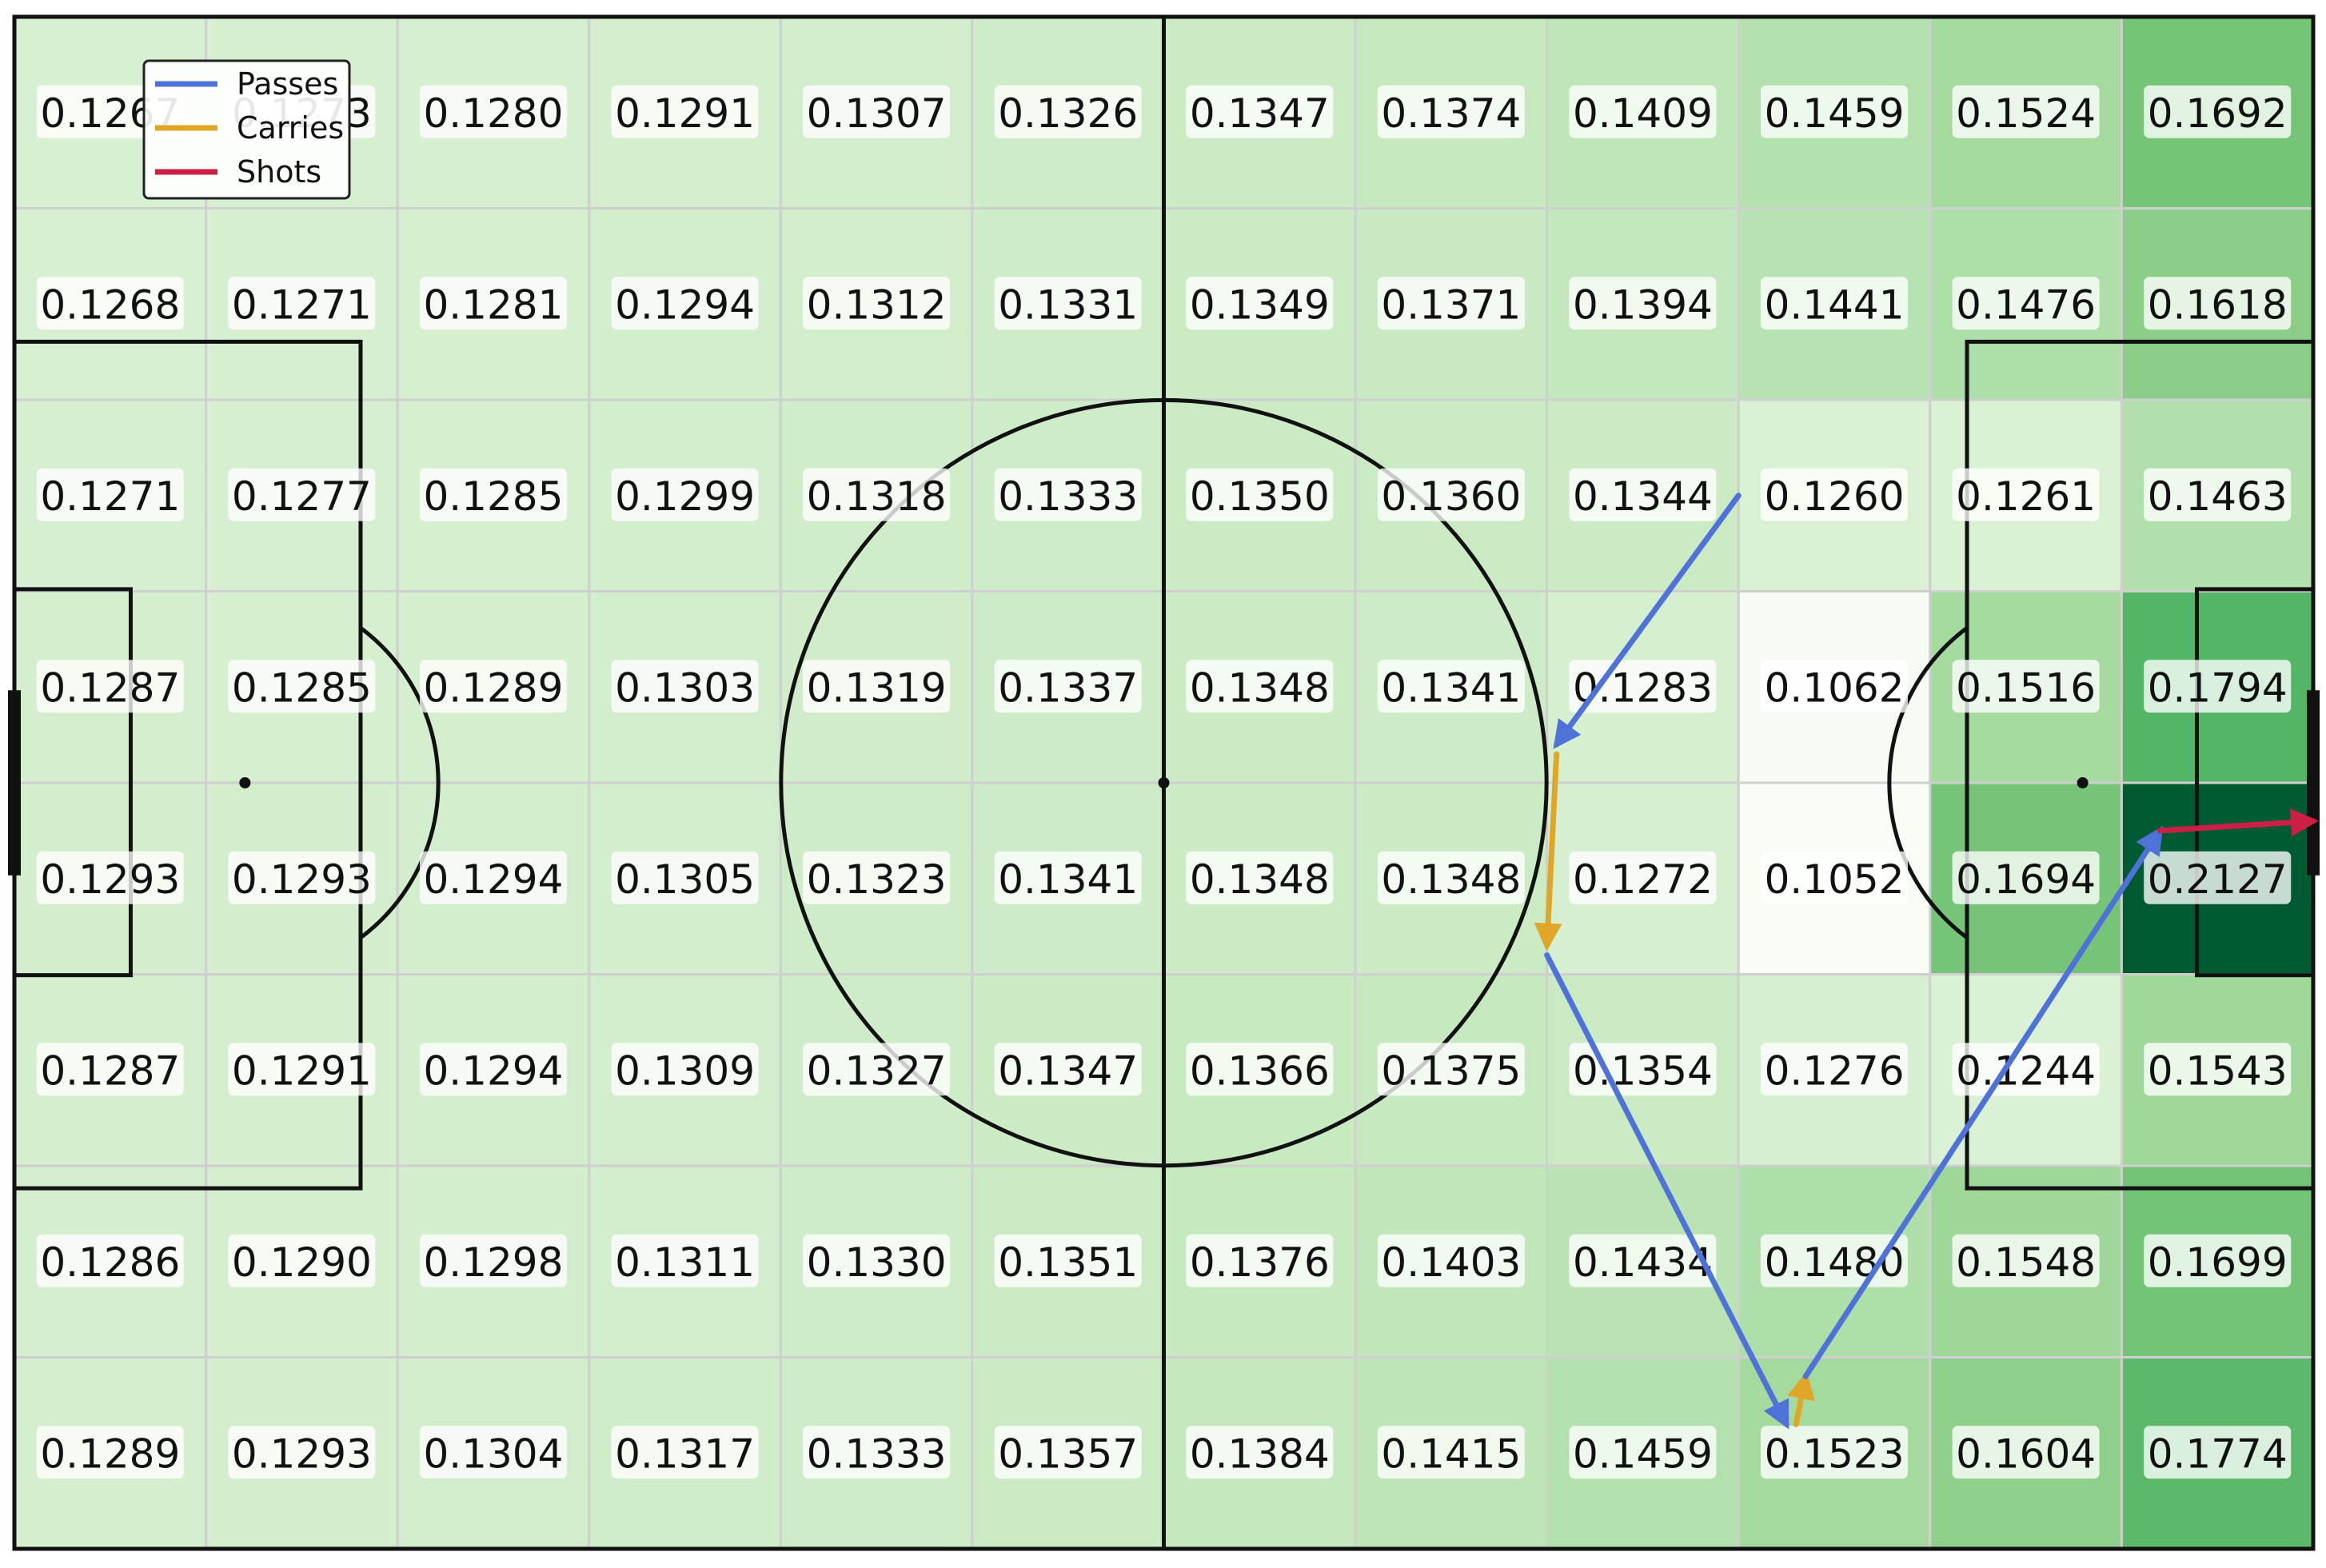  What do you see at coordinates (1835, 687) in the screenshot?
I see `cell-value-label: 0.1062` at bounding box center [1835, 687].